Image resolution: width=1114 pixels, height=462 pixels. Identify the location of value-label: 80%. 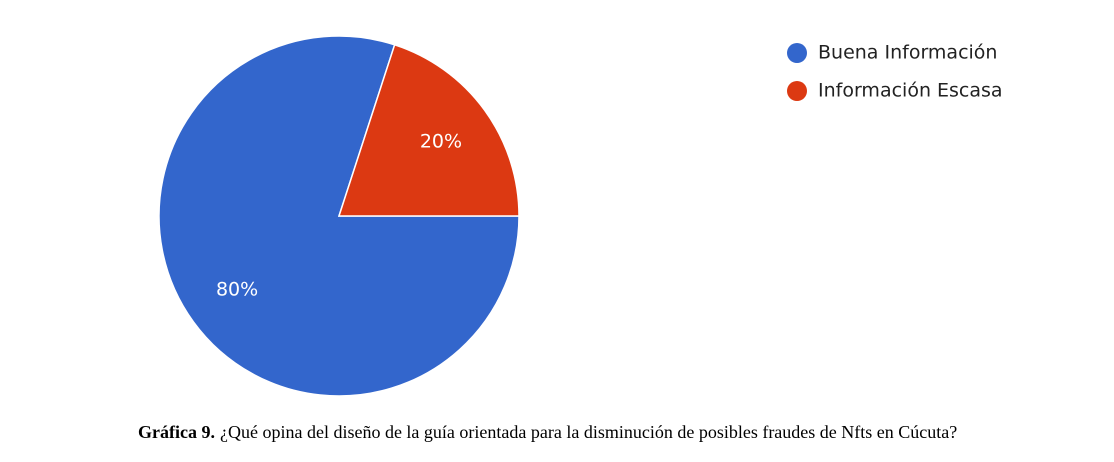
(237, 290).